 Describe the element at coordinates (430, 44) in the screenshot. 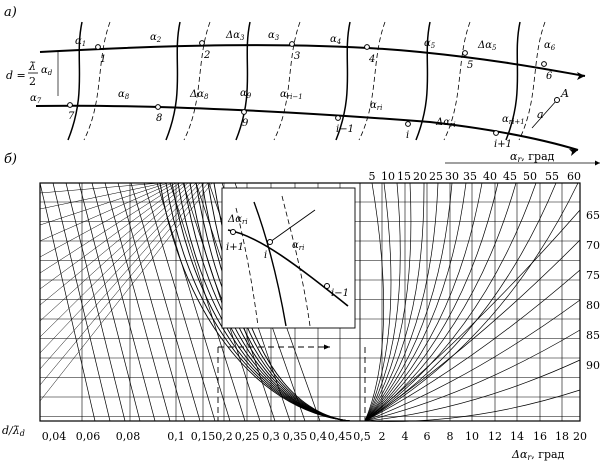

I see `upper-angle-label-6: α5` at that location.